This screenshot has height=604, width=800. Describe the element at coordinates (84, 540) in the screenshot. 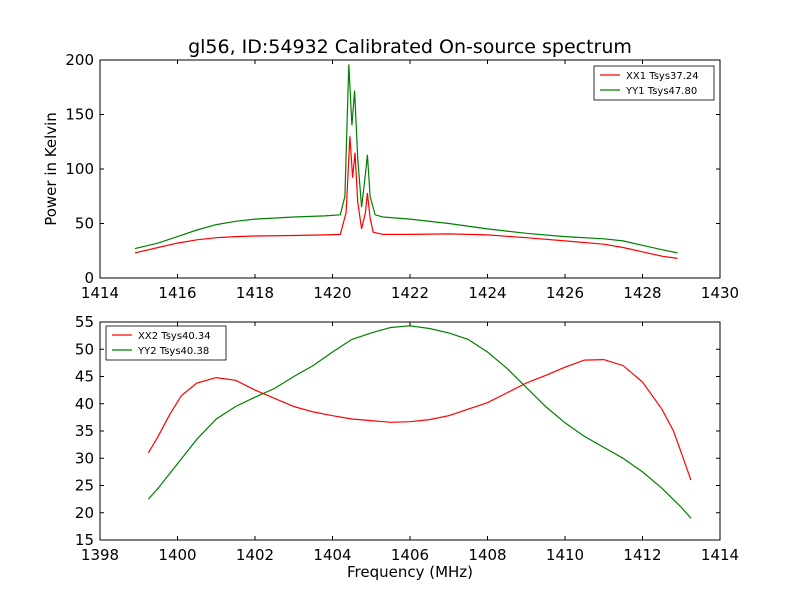

I see `y-tick-label: 15` at that location.